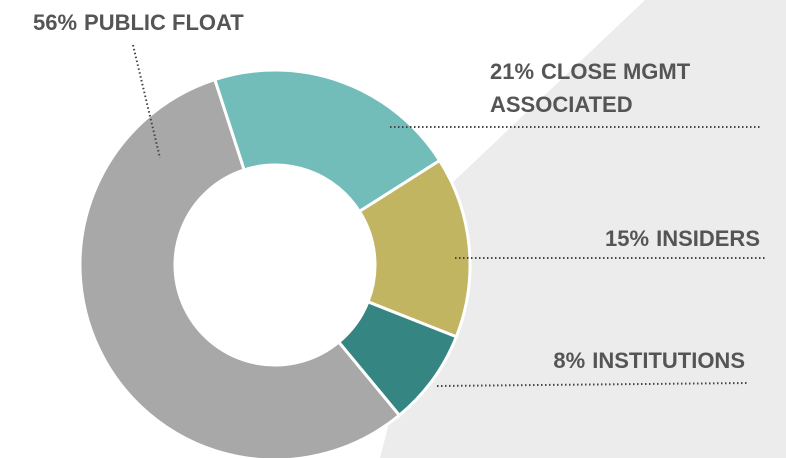 The width and height of the screenshot is (786, 458). Describe the element at coordinates (627, 238) in the screenshot. I see `value-label: 15%` at that location.